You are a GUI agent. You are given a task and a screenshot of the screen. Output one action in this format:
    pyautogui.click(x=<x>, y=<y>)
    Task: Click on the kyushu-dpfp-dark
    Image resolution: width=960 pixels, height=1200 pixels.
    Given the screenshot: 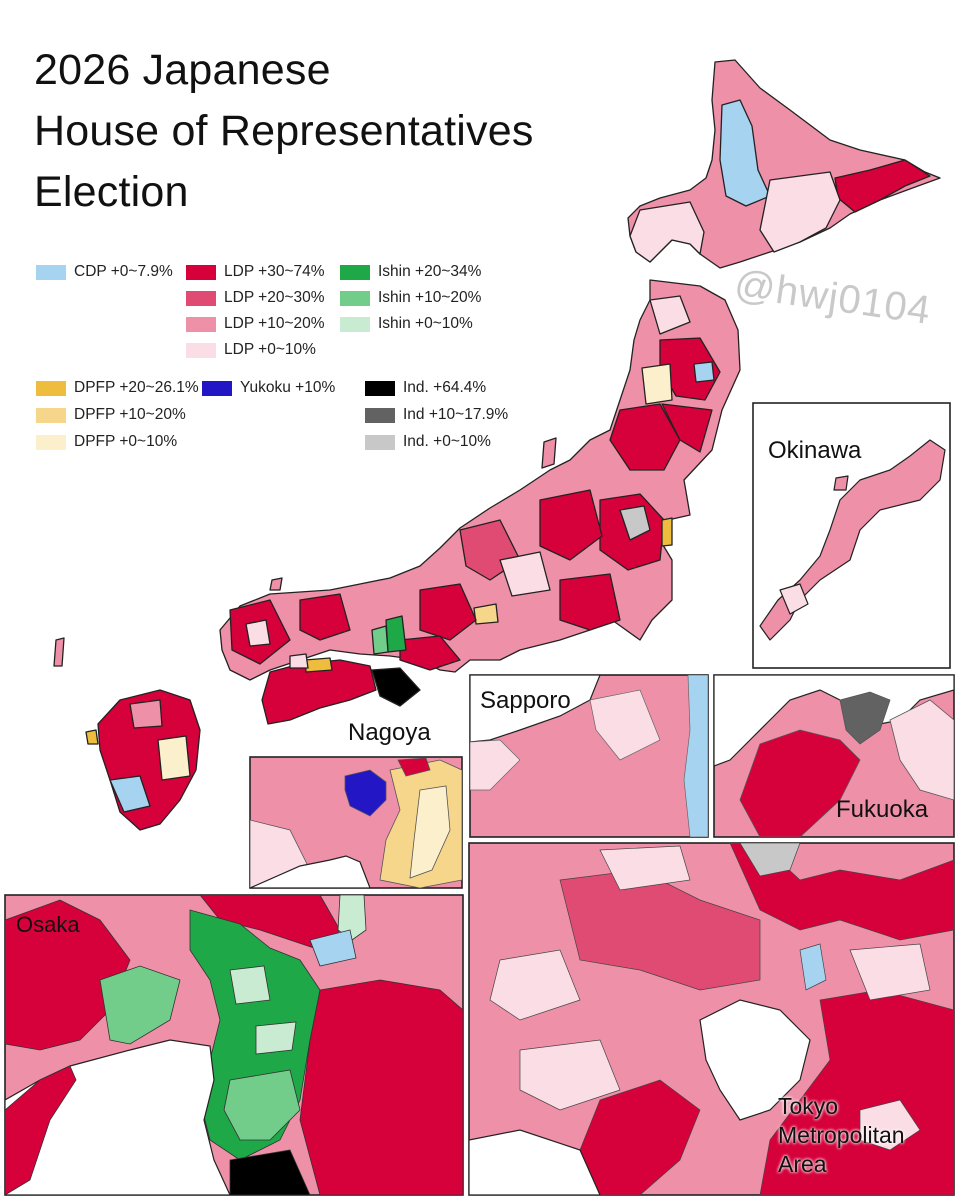 What is the action you would take?
    pyautogui.click(x=92, y=737)
    